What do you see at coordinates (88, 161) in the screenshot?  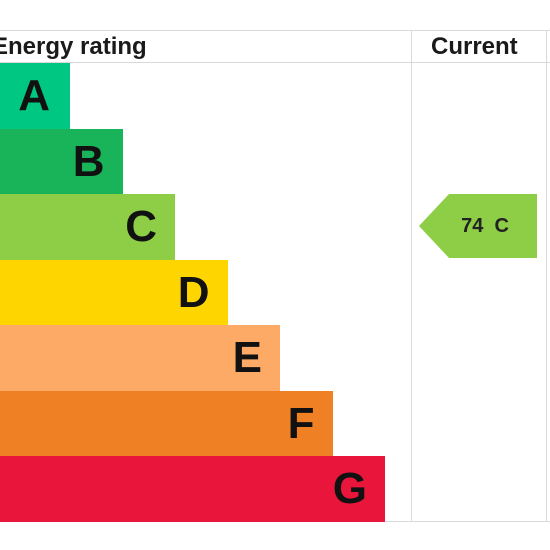 I see `band-letter-b: B` at bounding box center [88, 161].